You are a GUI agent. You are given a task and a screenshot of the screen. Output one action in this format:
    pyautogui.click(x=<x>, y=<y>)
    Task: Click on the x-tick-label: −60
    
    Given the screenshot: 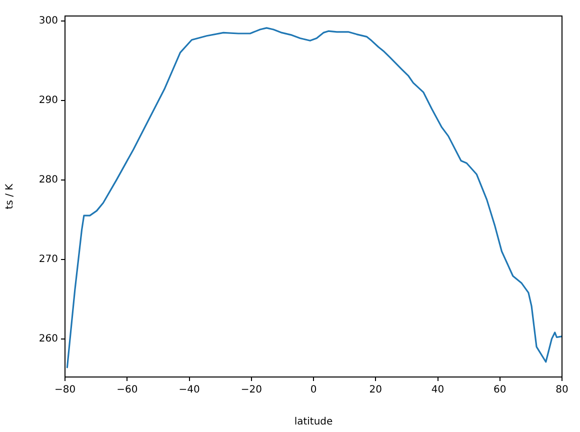 What is the action you would take?
    pyautogui.click(x=127, y=390)
    